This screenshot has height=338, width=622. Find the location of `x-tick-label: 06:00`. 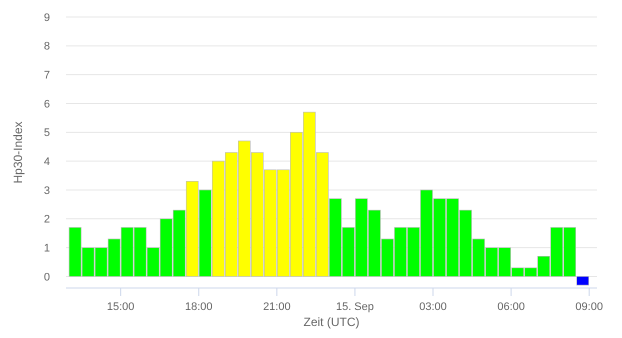

x-tick-label: 06:00 is located at coordinates (511, 307).